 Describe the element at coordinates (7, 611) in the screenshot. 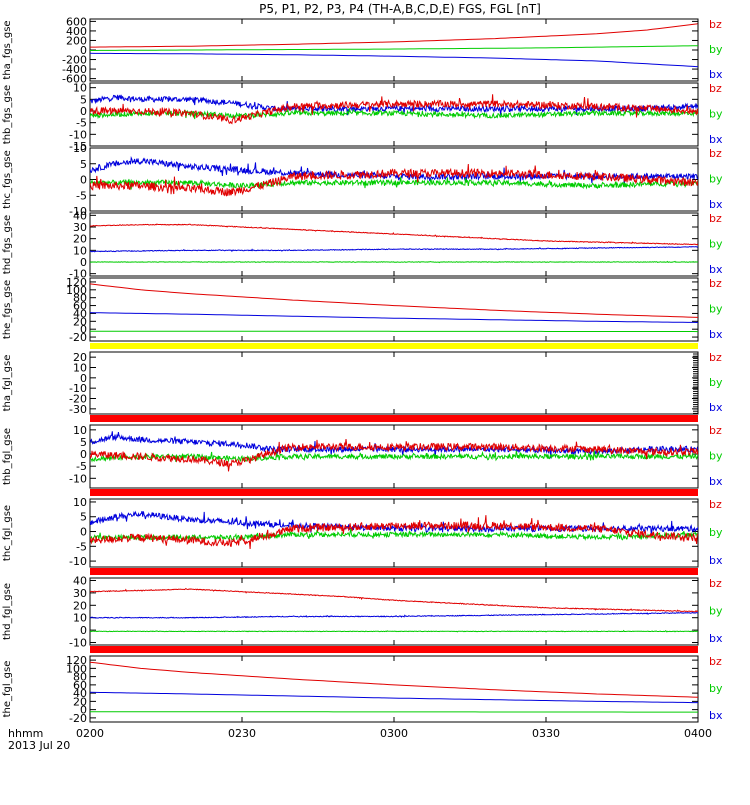

I see `panel-ylabel: thd_fgl_gse` at that location.